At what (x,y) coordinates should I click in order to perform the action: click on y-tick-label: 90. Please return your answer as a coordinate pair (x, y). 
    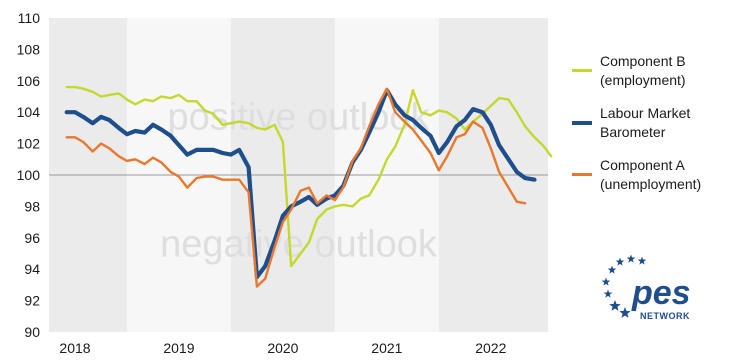
    Looking at the image, I should click on (32, 332).